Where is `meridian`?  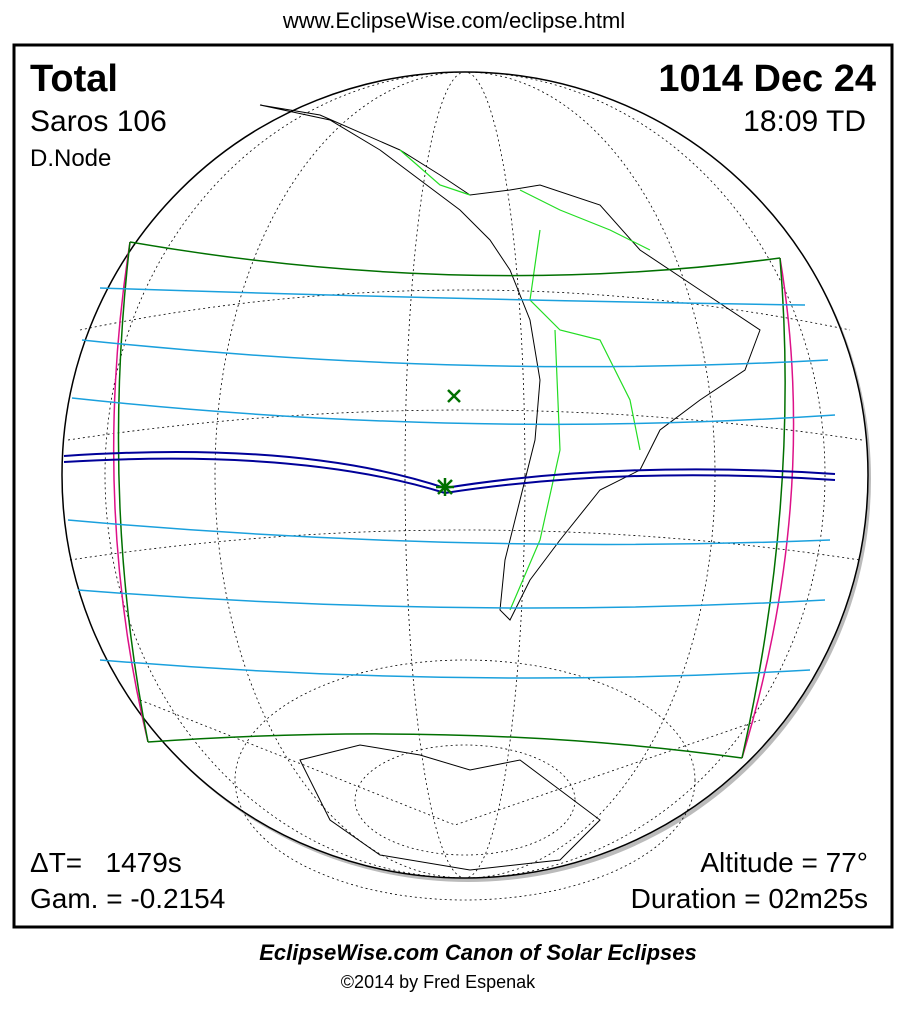
meridian is located at coordinates (465, 475).